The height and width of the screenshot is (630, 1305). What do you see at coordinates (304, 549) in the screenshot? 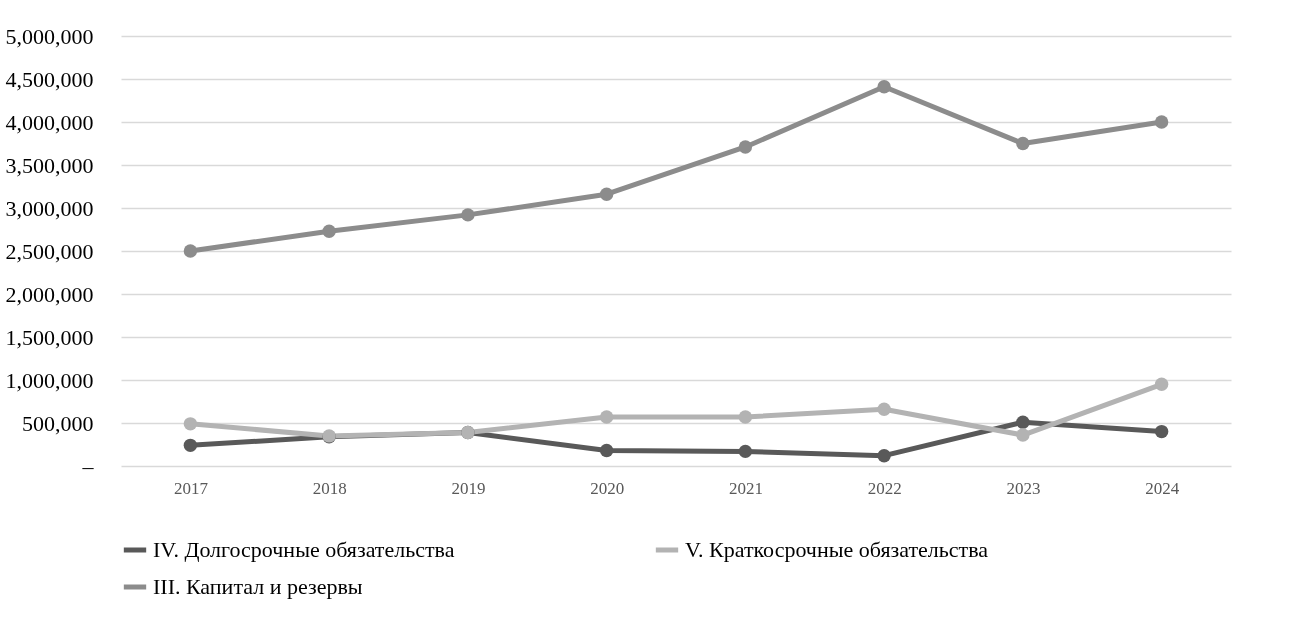
I see `legend-label: IV. Долгосрочные обязательства` at bounding box center [304, 549].